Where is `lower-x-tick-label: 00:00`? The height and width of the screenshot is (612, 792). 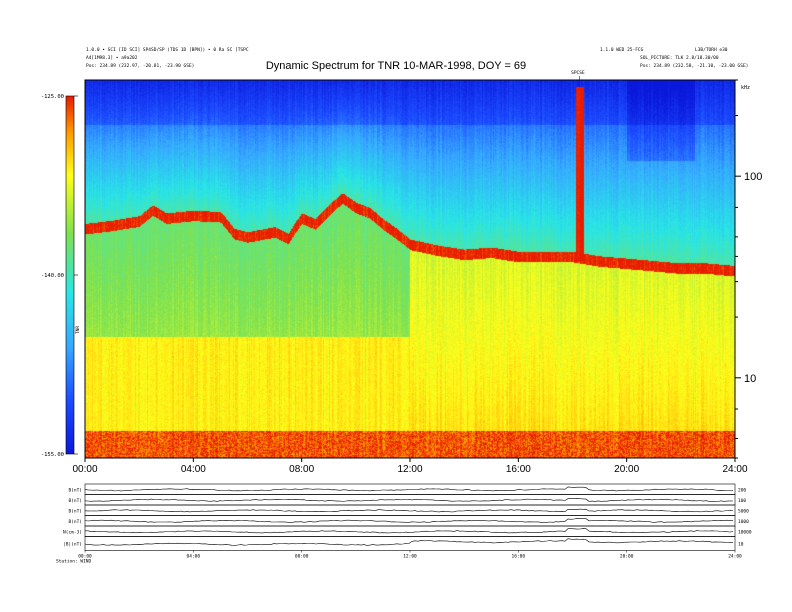 lower-x-tick-label: 00:00 is located at coordinates (85, 557).